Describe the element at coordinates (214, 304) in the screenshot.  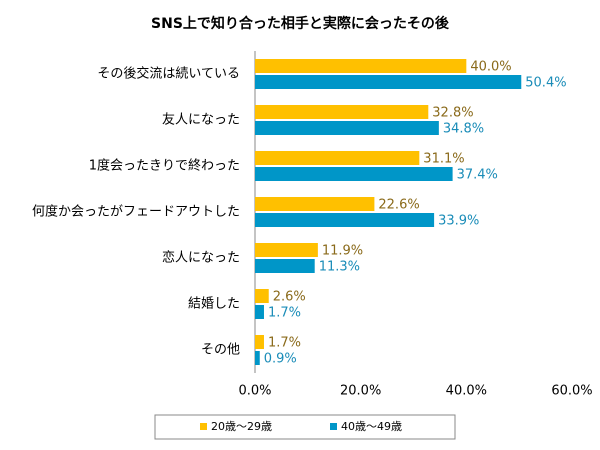
I see `y-tick-label: 結婚した` at that location.